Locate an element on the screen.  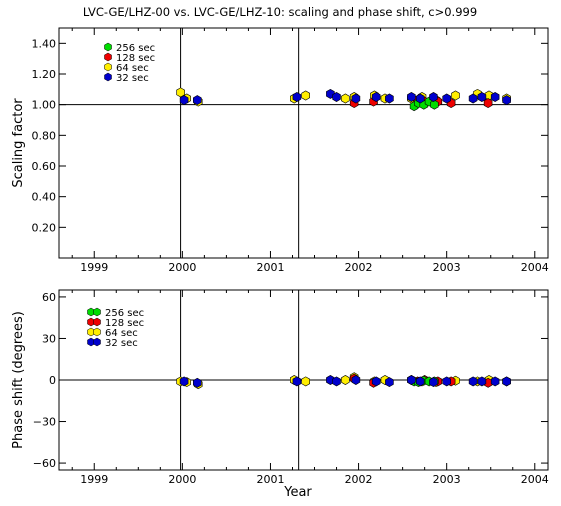
y-tick-label: 1.20 is located at coordinates (44, 74).